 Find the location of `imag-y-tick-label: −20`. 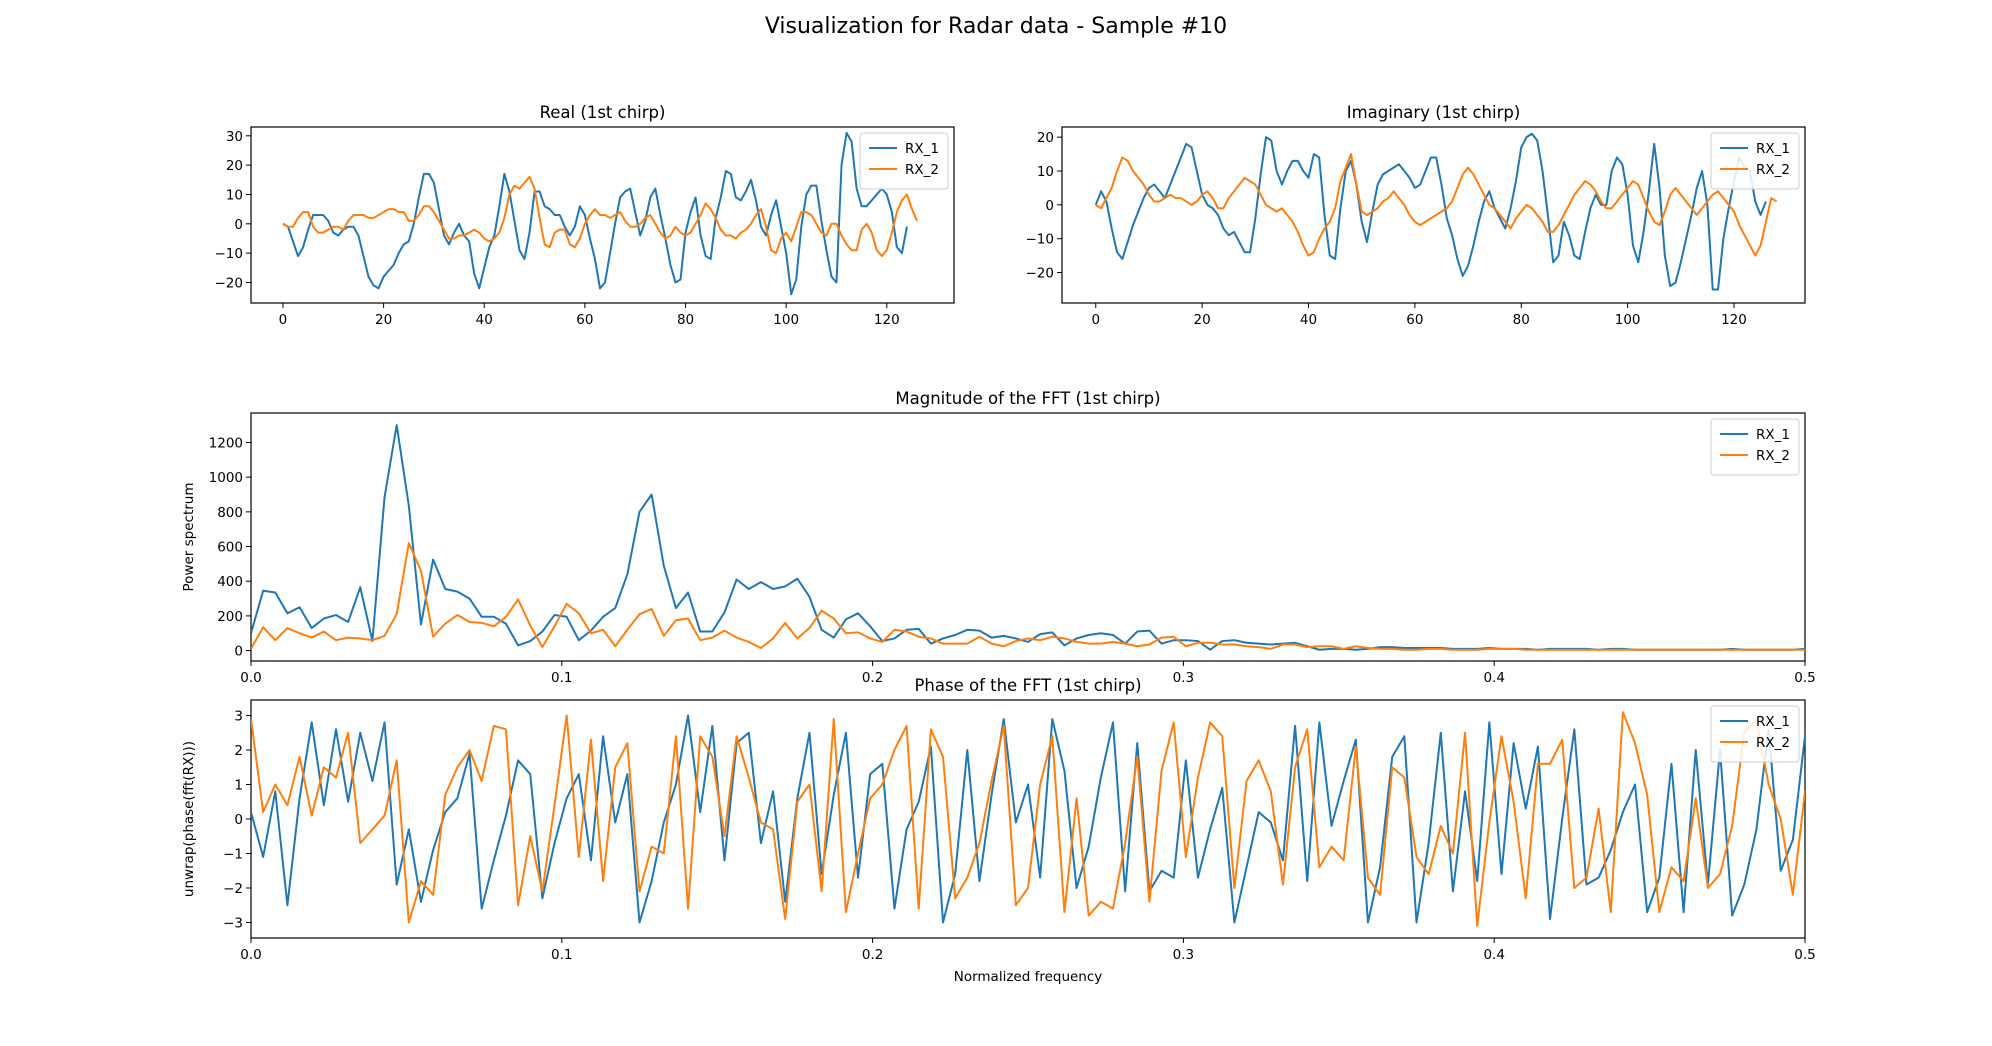

imag-y-tick-label: −20 is located at coordinates (1040, 274).